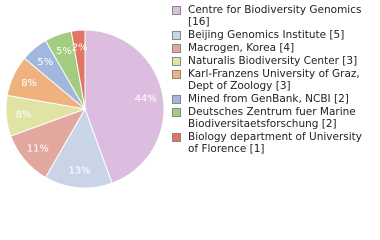 The width and height of the screenshot is (380, 240). I want to click on slice-label: 44%, so click(146, 98).